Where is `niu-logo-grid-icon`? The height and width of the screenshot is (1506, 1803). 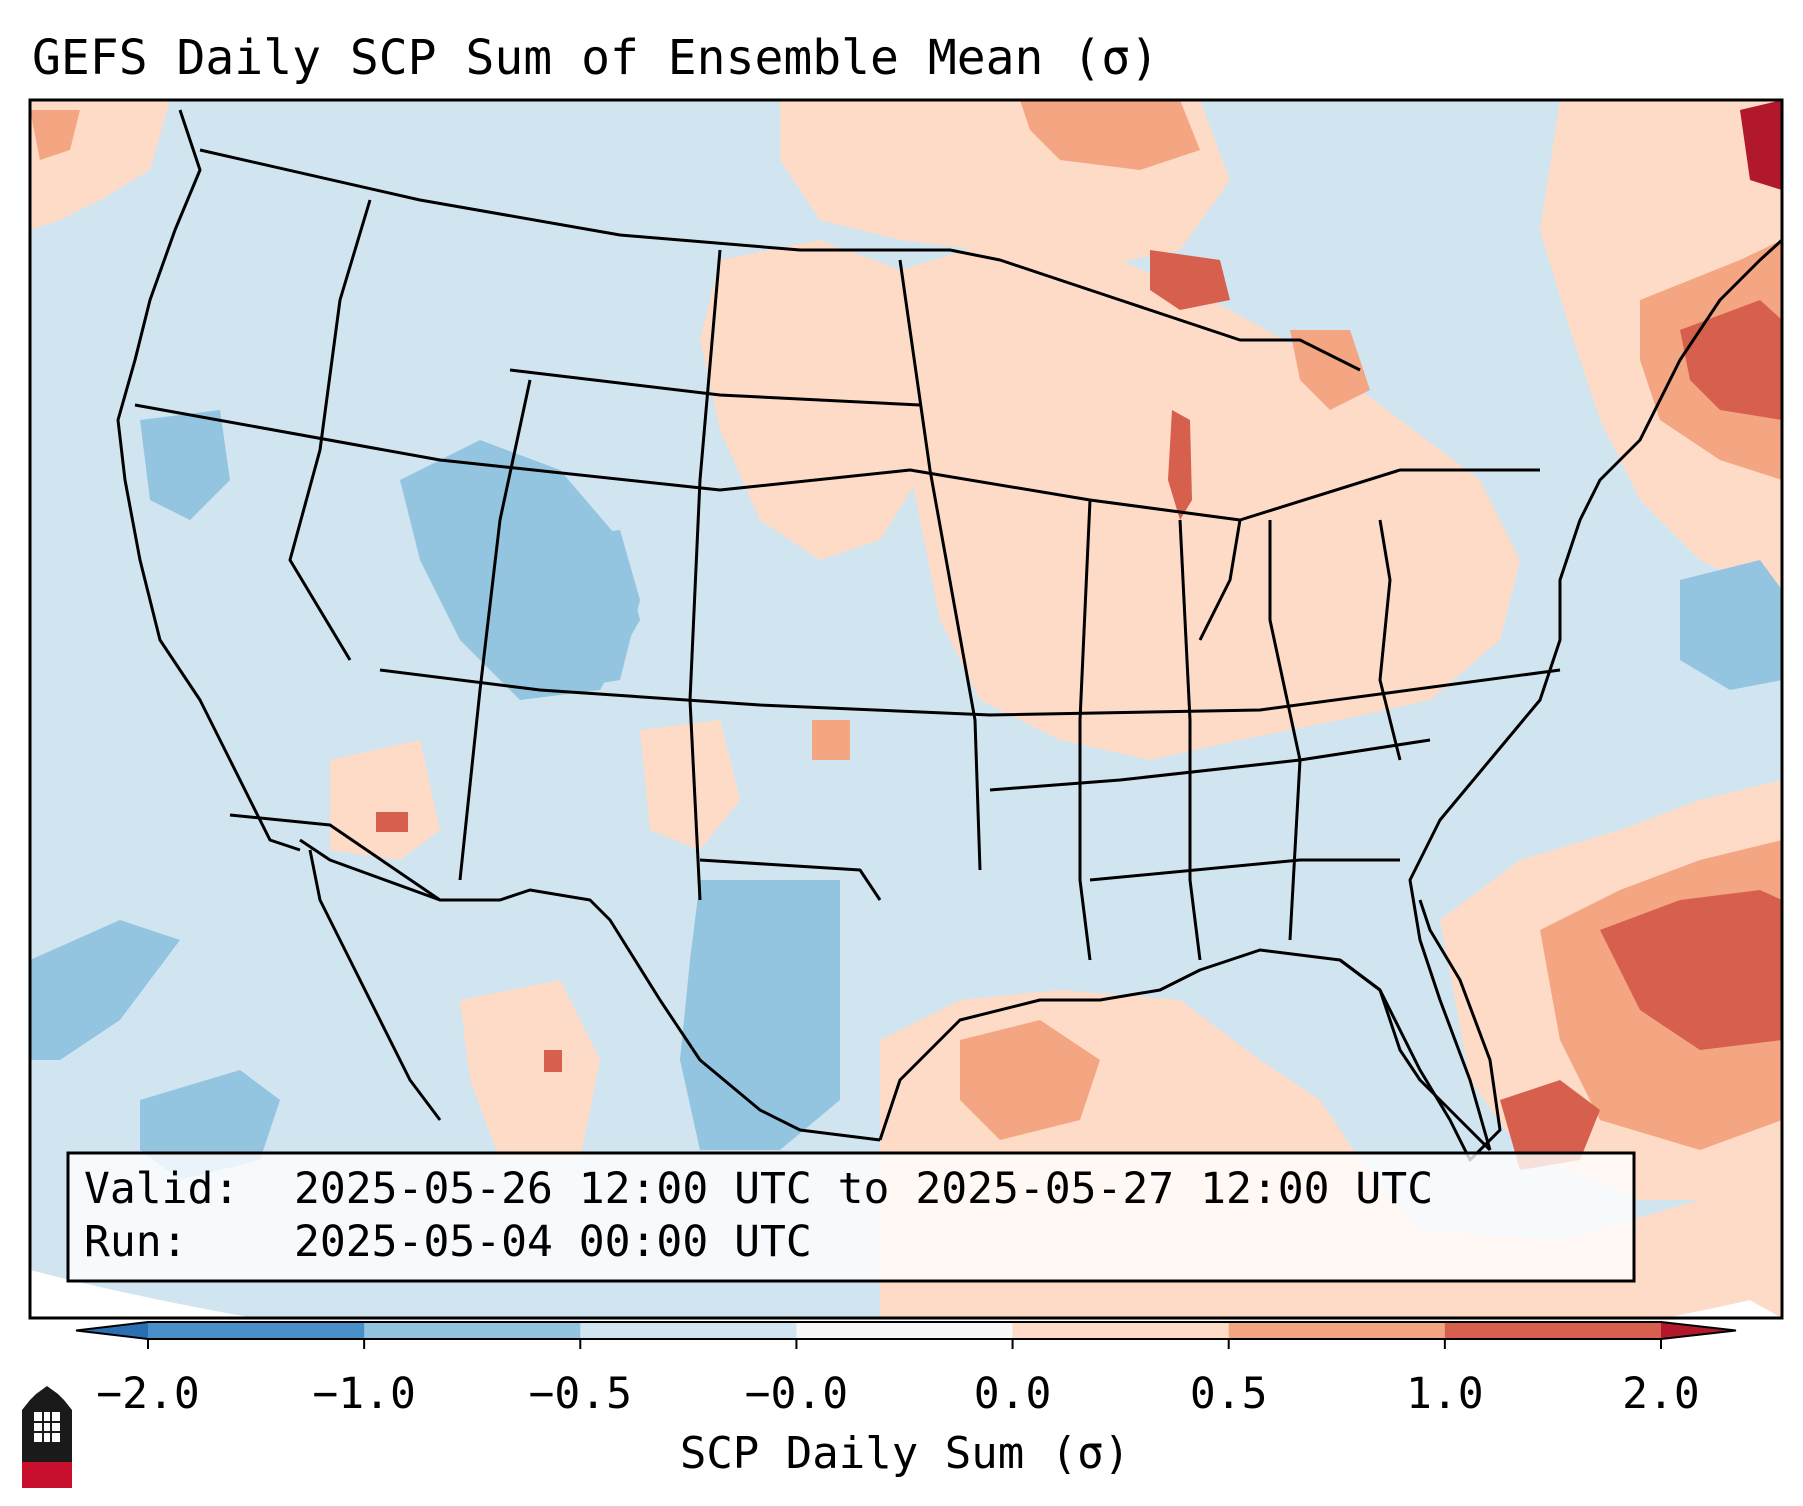
niu-logo-grid-icon is located at coordinates (47, 1427).